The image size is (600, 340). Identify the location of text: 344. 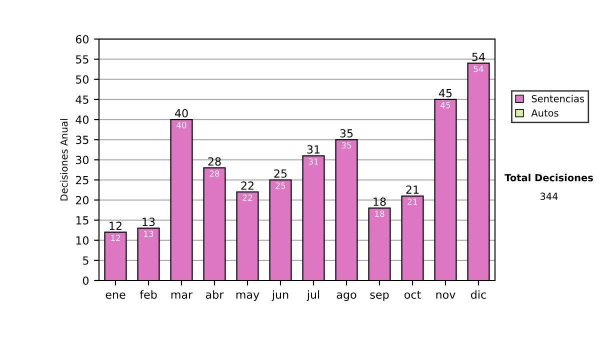
(549, 196).